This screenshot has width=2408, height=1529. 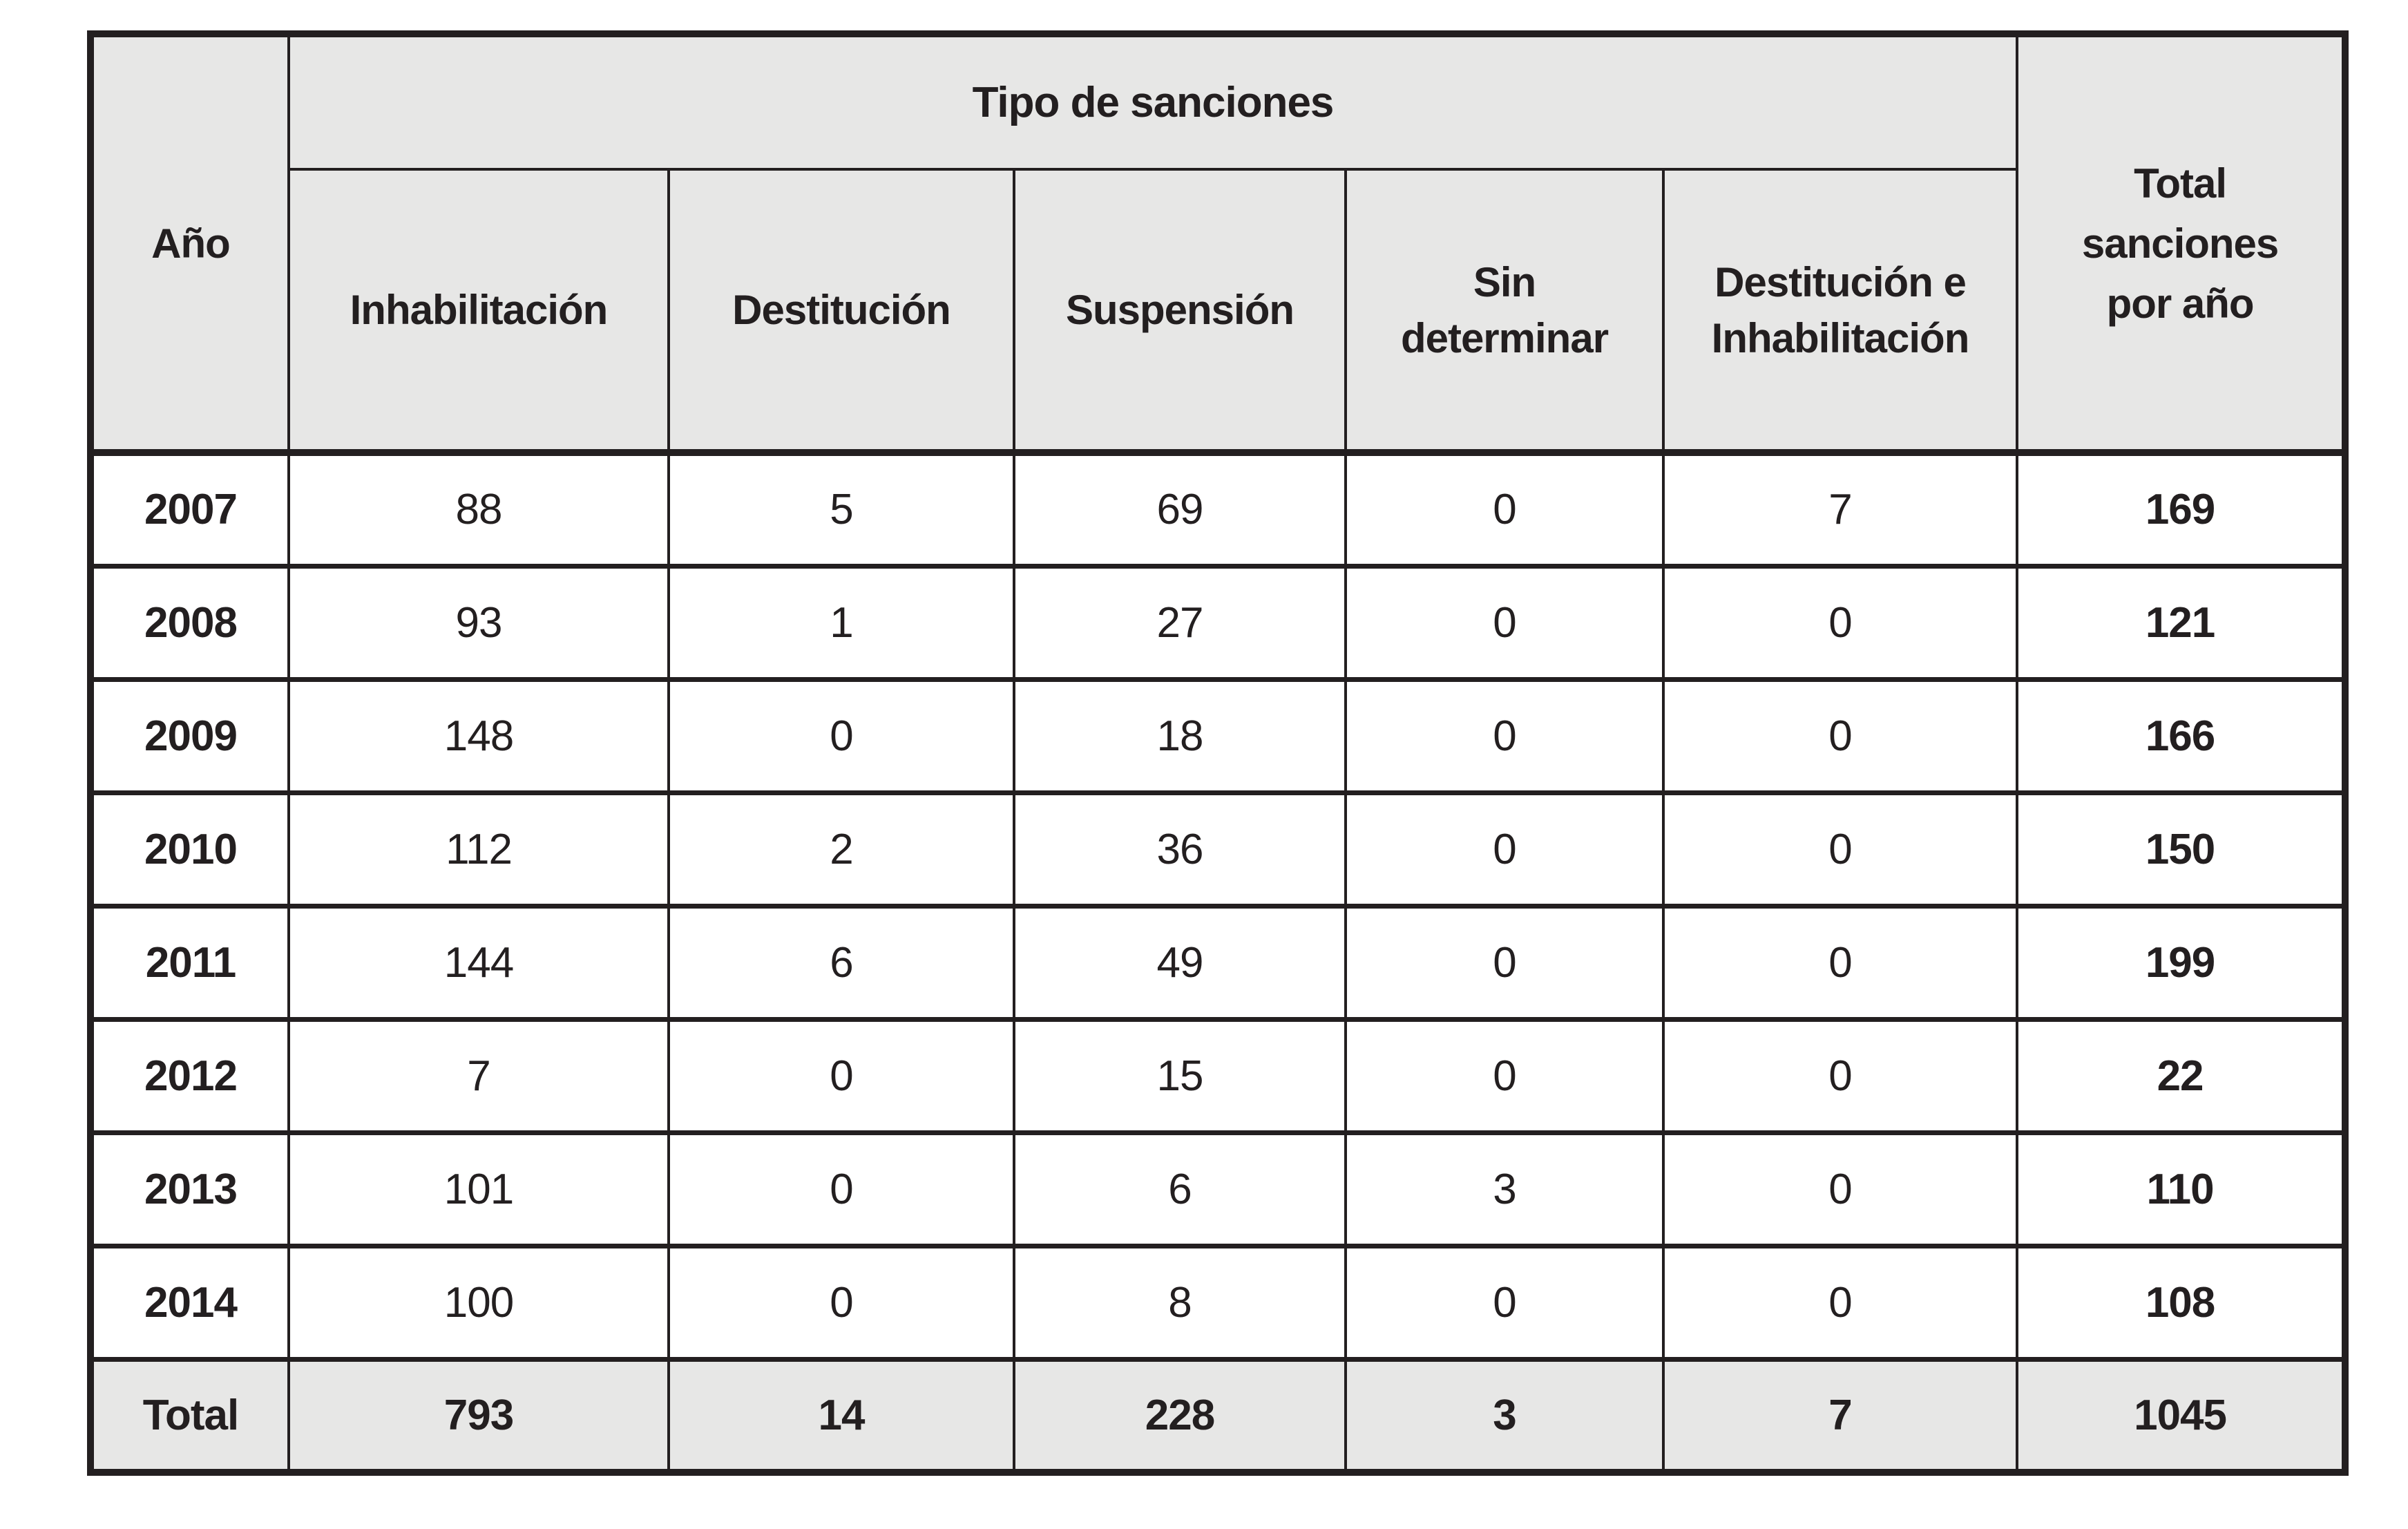 I want to click on col-header-destitucion-e-inhabilitacion: Destitución e Inhabilitación, so click(x=1840, y=312).